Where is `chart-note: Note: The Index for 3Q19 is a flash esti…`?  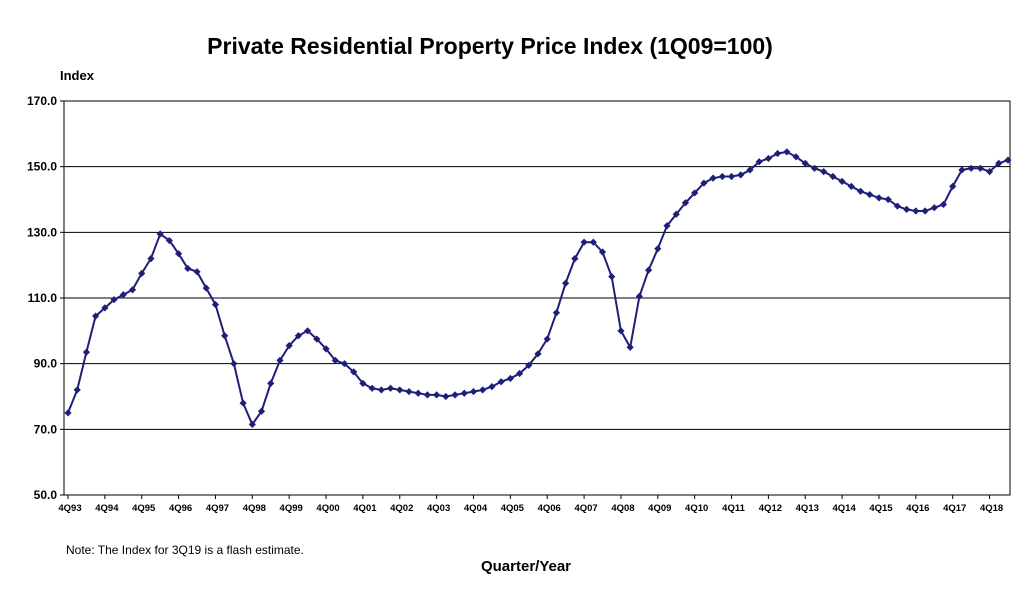 chart-note: Note: The Index for 3Q19 is a flash esti… is located at coordinates (185, 550).